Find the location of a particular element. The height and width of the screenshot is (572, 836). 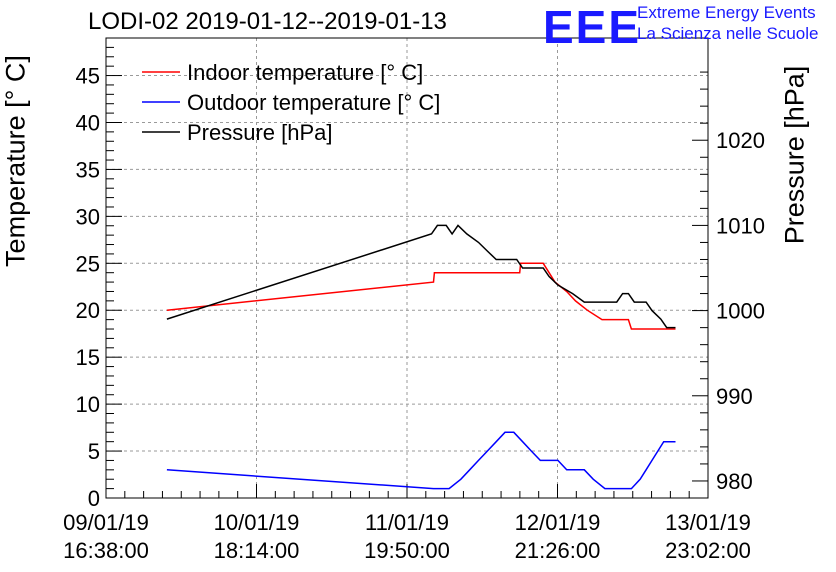

y-tick-label: 35 is located at coordinates (88, 169).